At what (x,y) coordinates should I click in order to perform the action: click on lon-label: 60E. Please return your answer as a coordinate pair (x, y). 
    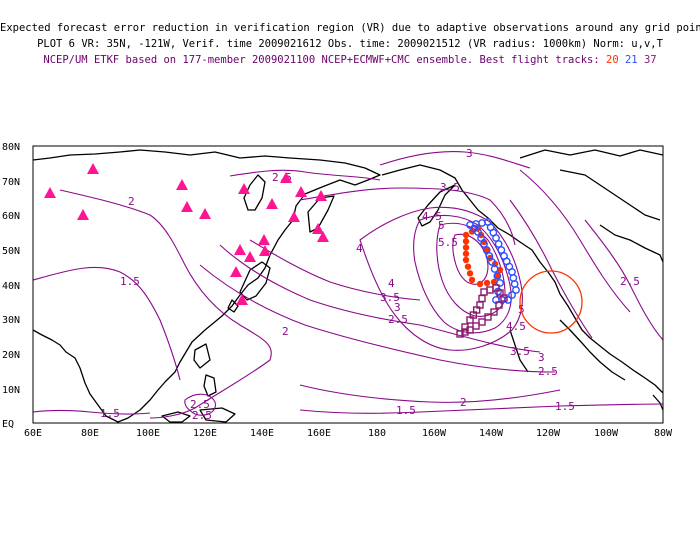
    Looking at the image, I should click on (33, 433).